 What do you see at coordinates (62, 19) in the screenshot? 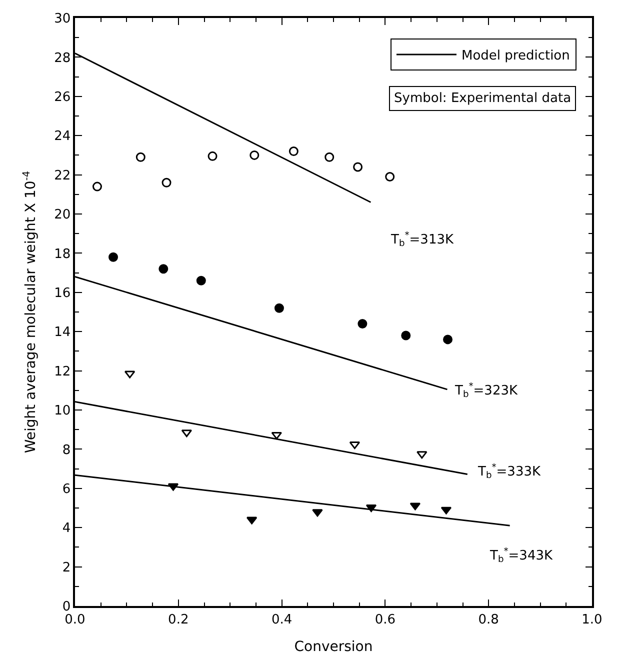
I see `y-tick-label: 30` at bounding box center [62, 19].